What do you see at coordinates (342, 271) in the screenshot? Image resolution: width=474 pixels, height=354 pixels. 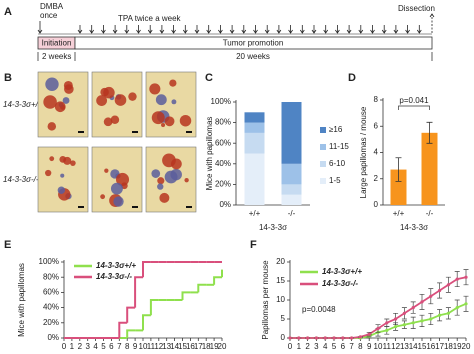 I see `legend-label: 14-3-3σ+/+` at bounding box center [342, 271].